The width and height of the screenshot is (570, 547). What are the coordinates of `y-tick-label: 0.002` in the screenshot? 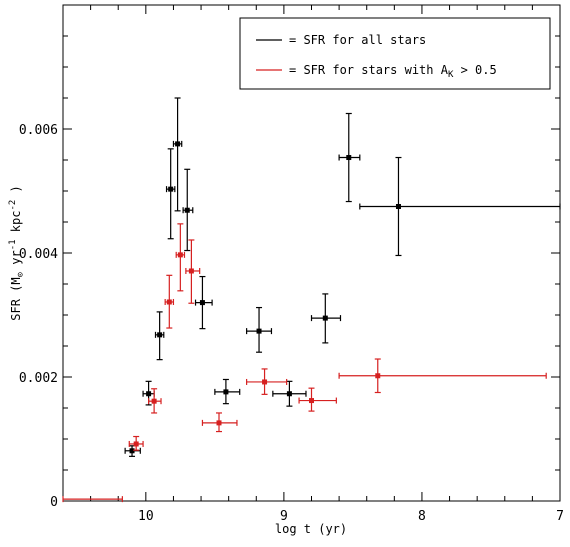 It's located at (38, 378).